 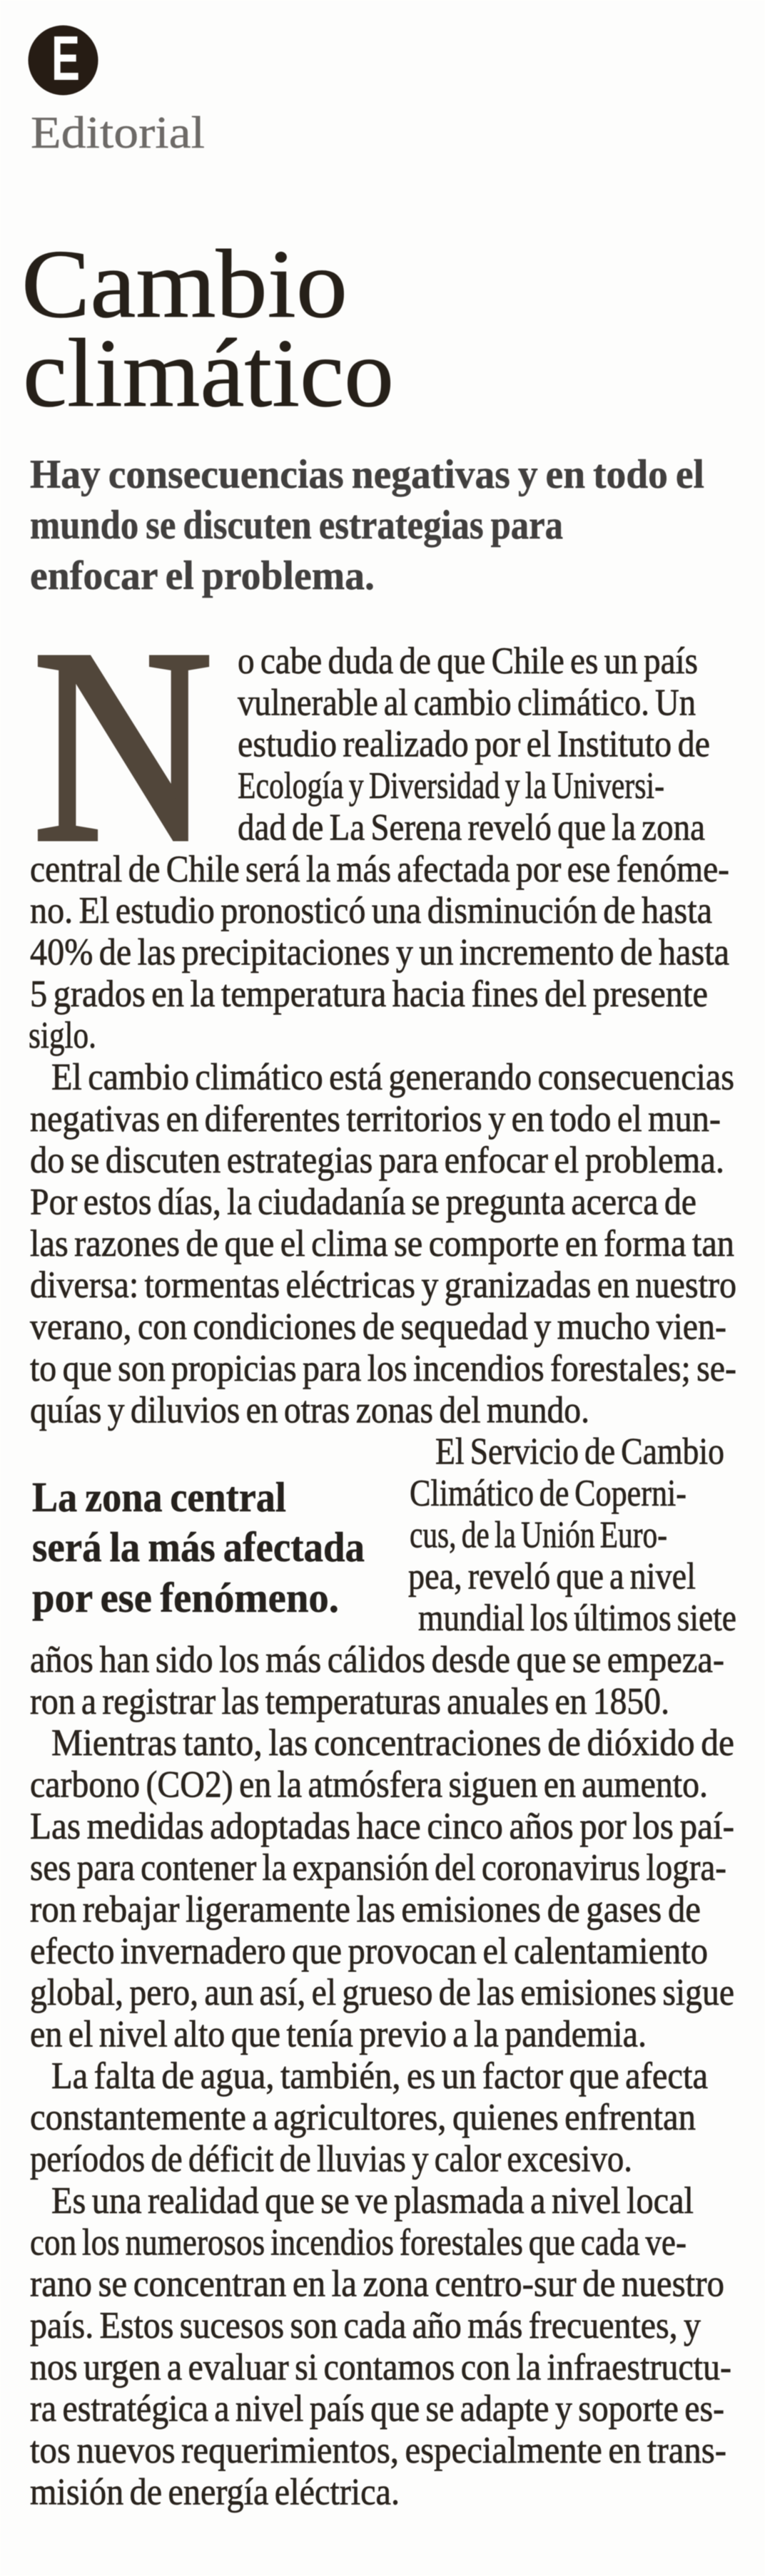 I want to click on svg-text: mundial los últimos siete, so click(x=577, y=1618).